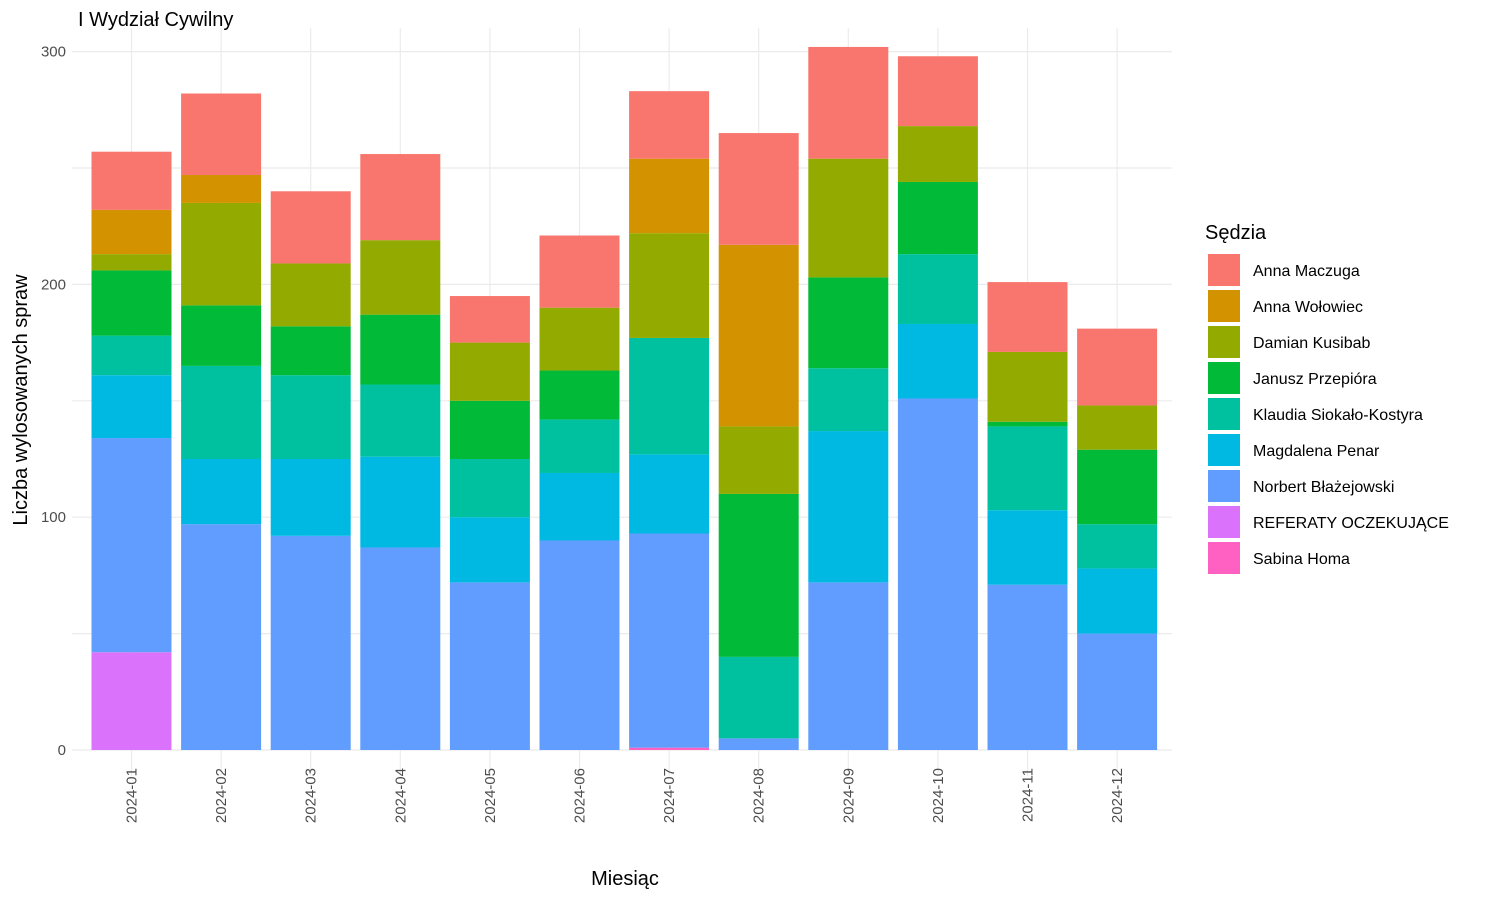 This screenshot has height=900, width=1500. What do you see at coordinates (1351, 523) in the screenshot?
I see `legend-label: REFERATY OCZEKUJĄCE` at bounding box center [1351, 523].